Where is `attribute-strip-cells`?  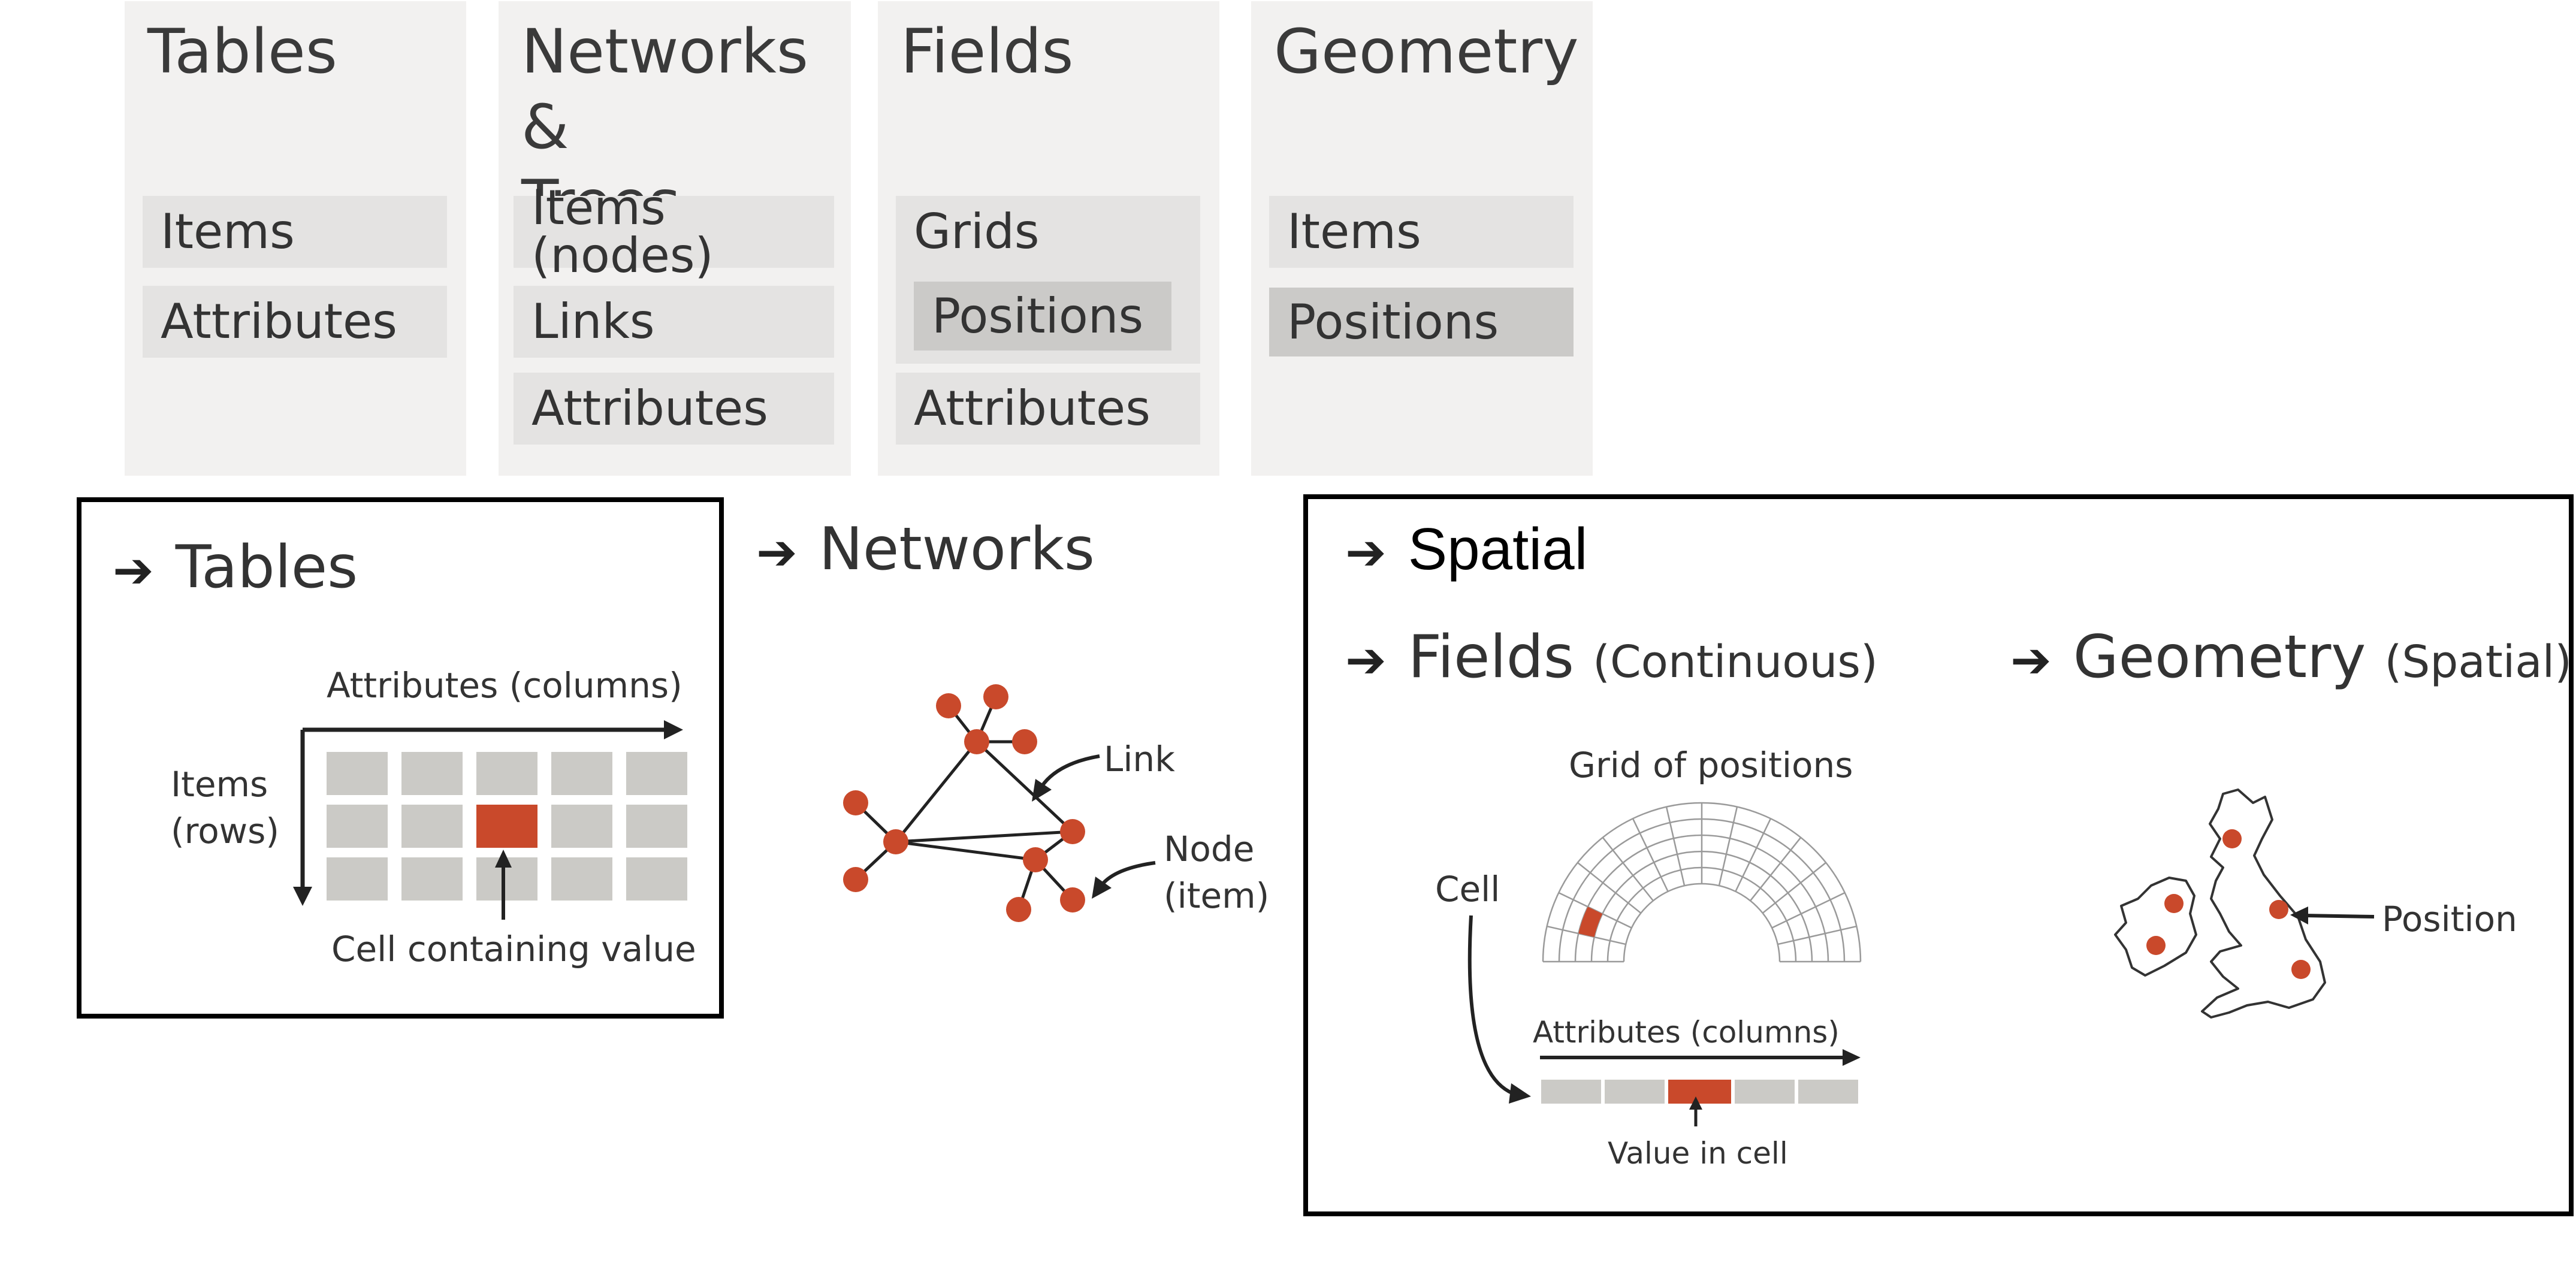 attribute-strip-cells is located at coordinates (1700, 1092).